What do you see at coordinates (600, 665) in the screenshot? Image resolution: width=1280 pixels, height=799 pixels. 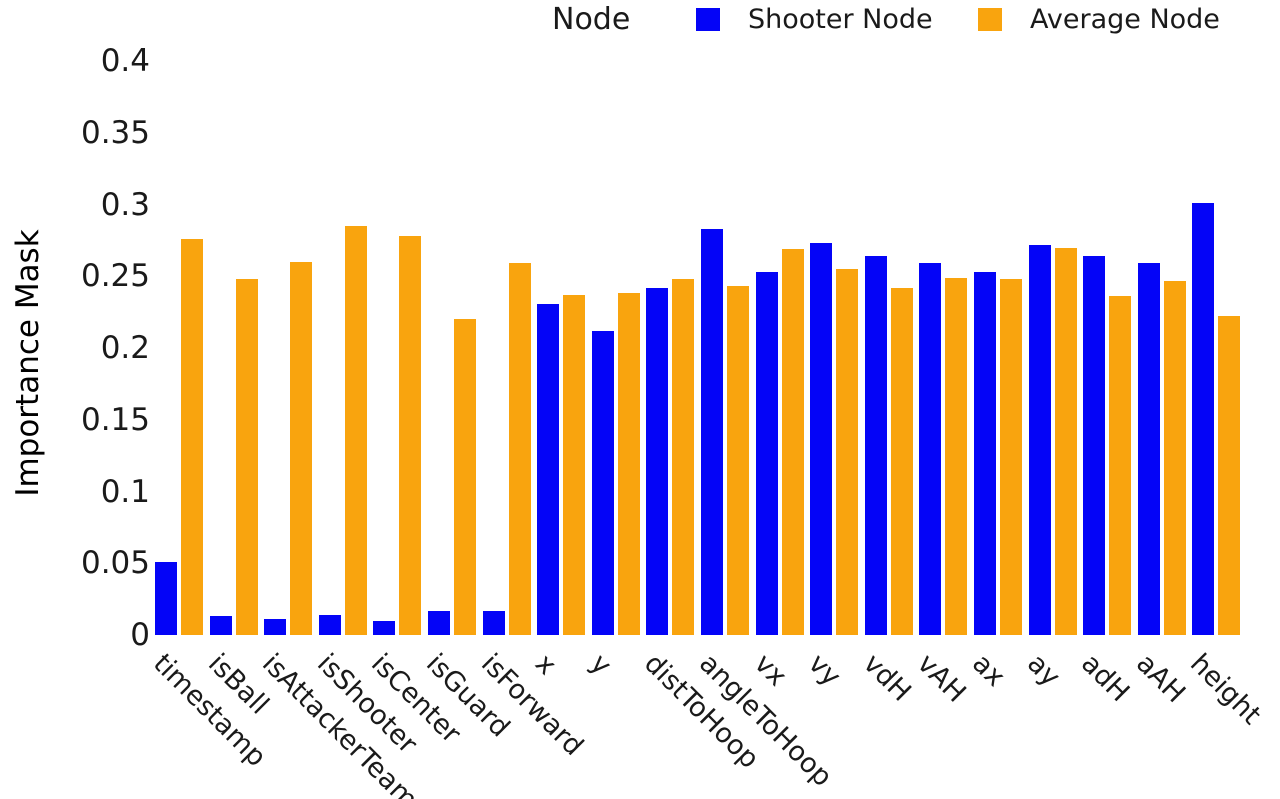 I see `x-tick-label-y: y` at bounding box center [600, 665].